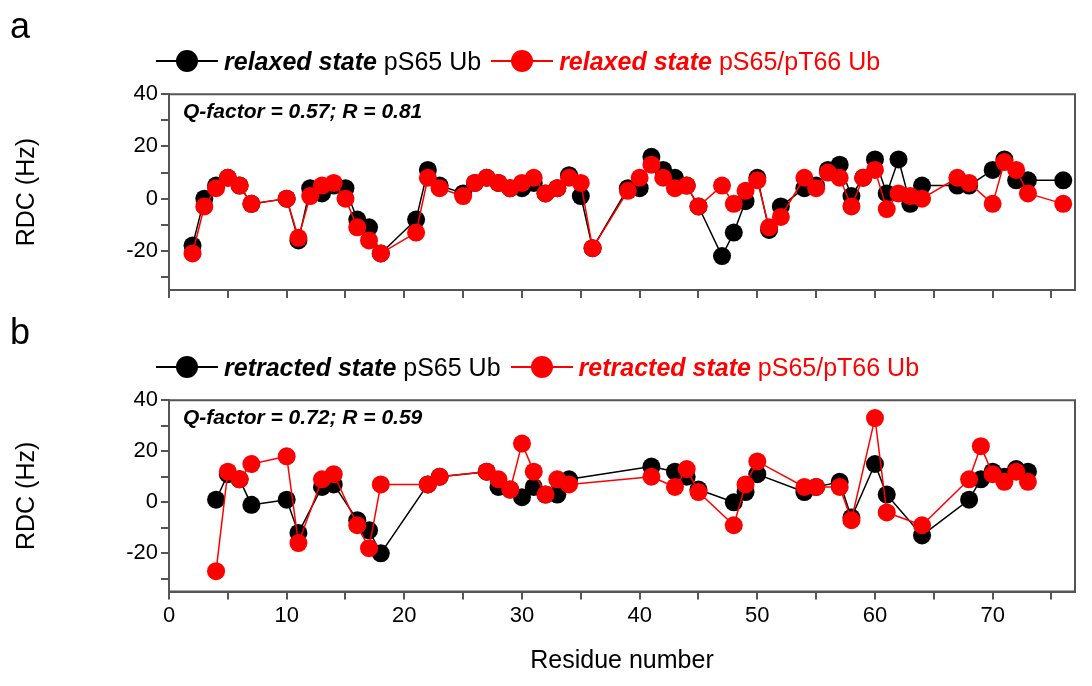 This screenshot has height=686, width=1092. I want to click on x-axis-title: Residue number, so click(622, 658).